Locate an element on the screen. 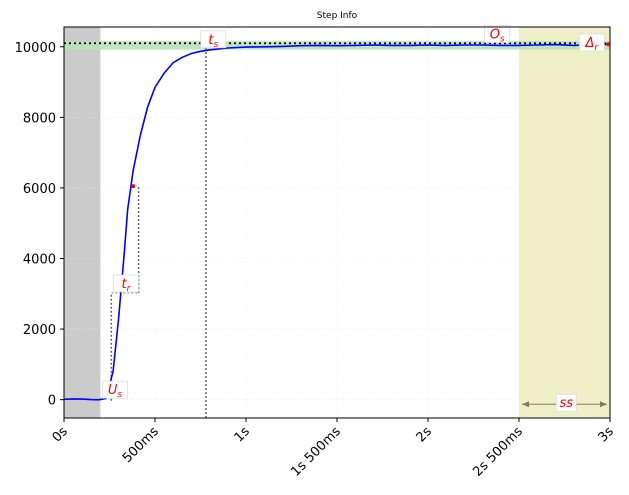 This screenshot has height=495, width=629. chart-title: Step Info is located at coordinates (337, 16).